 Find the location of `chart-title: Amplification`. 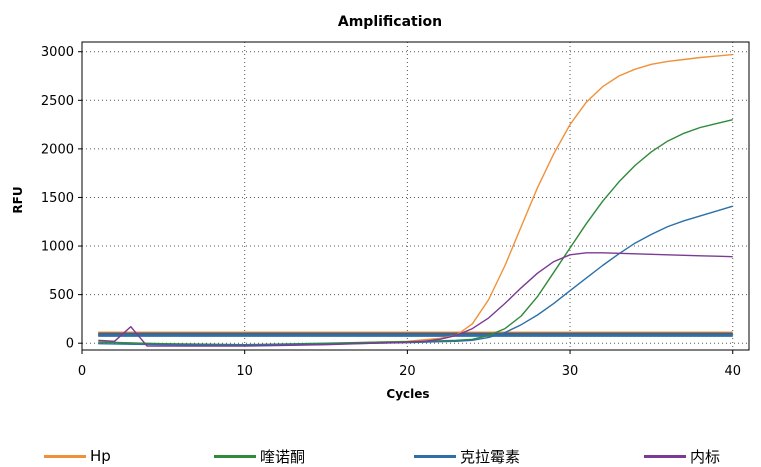

chart-title: Amplification is located at coordinates (390, 22).